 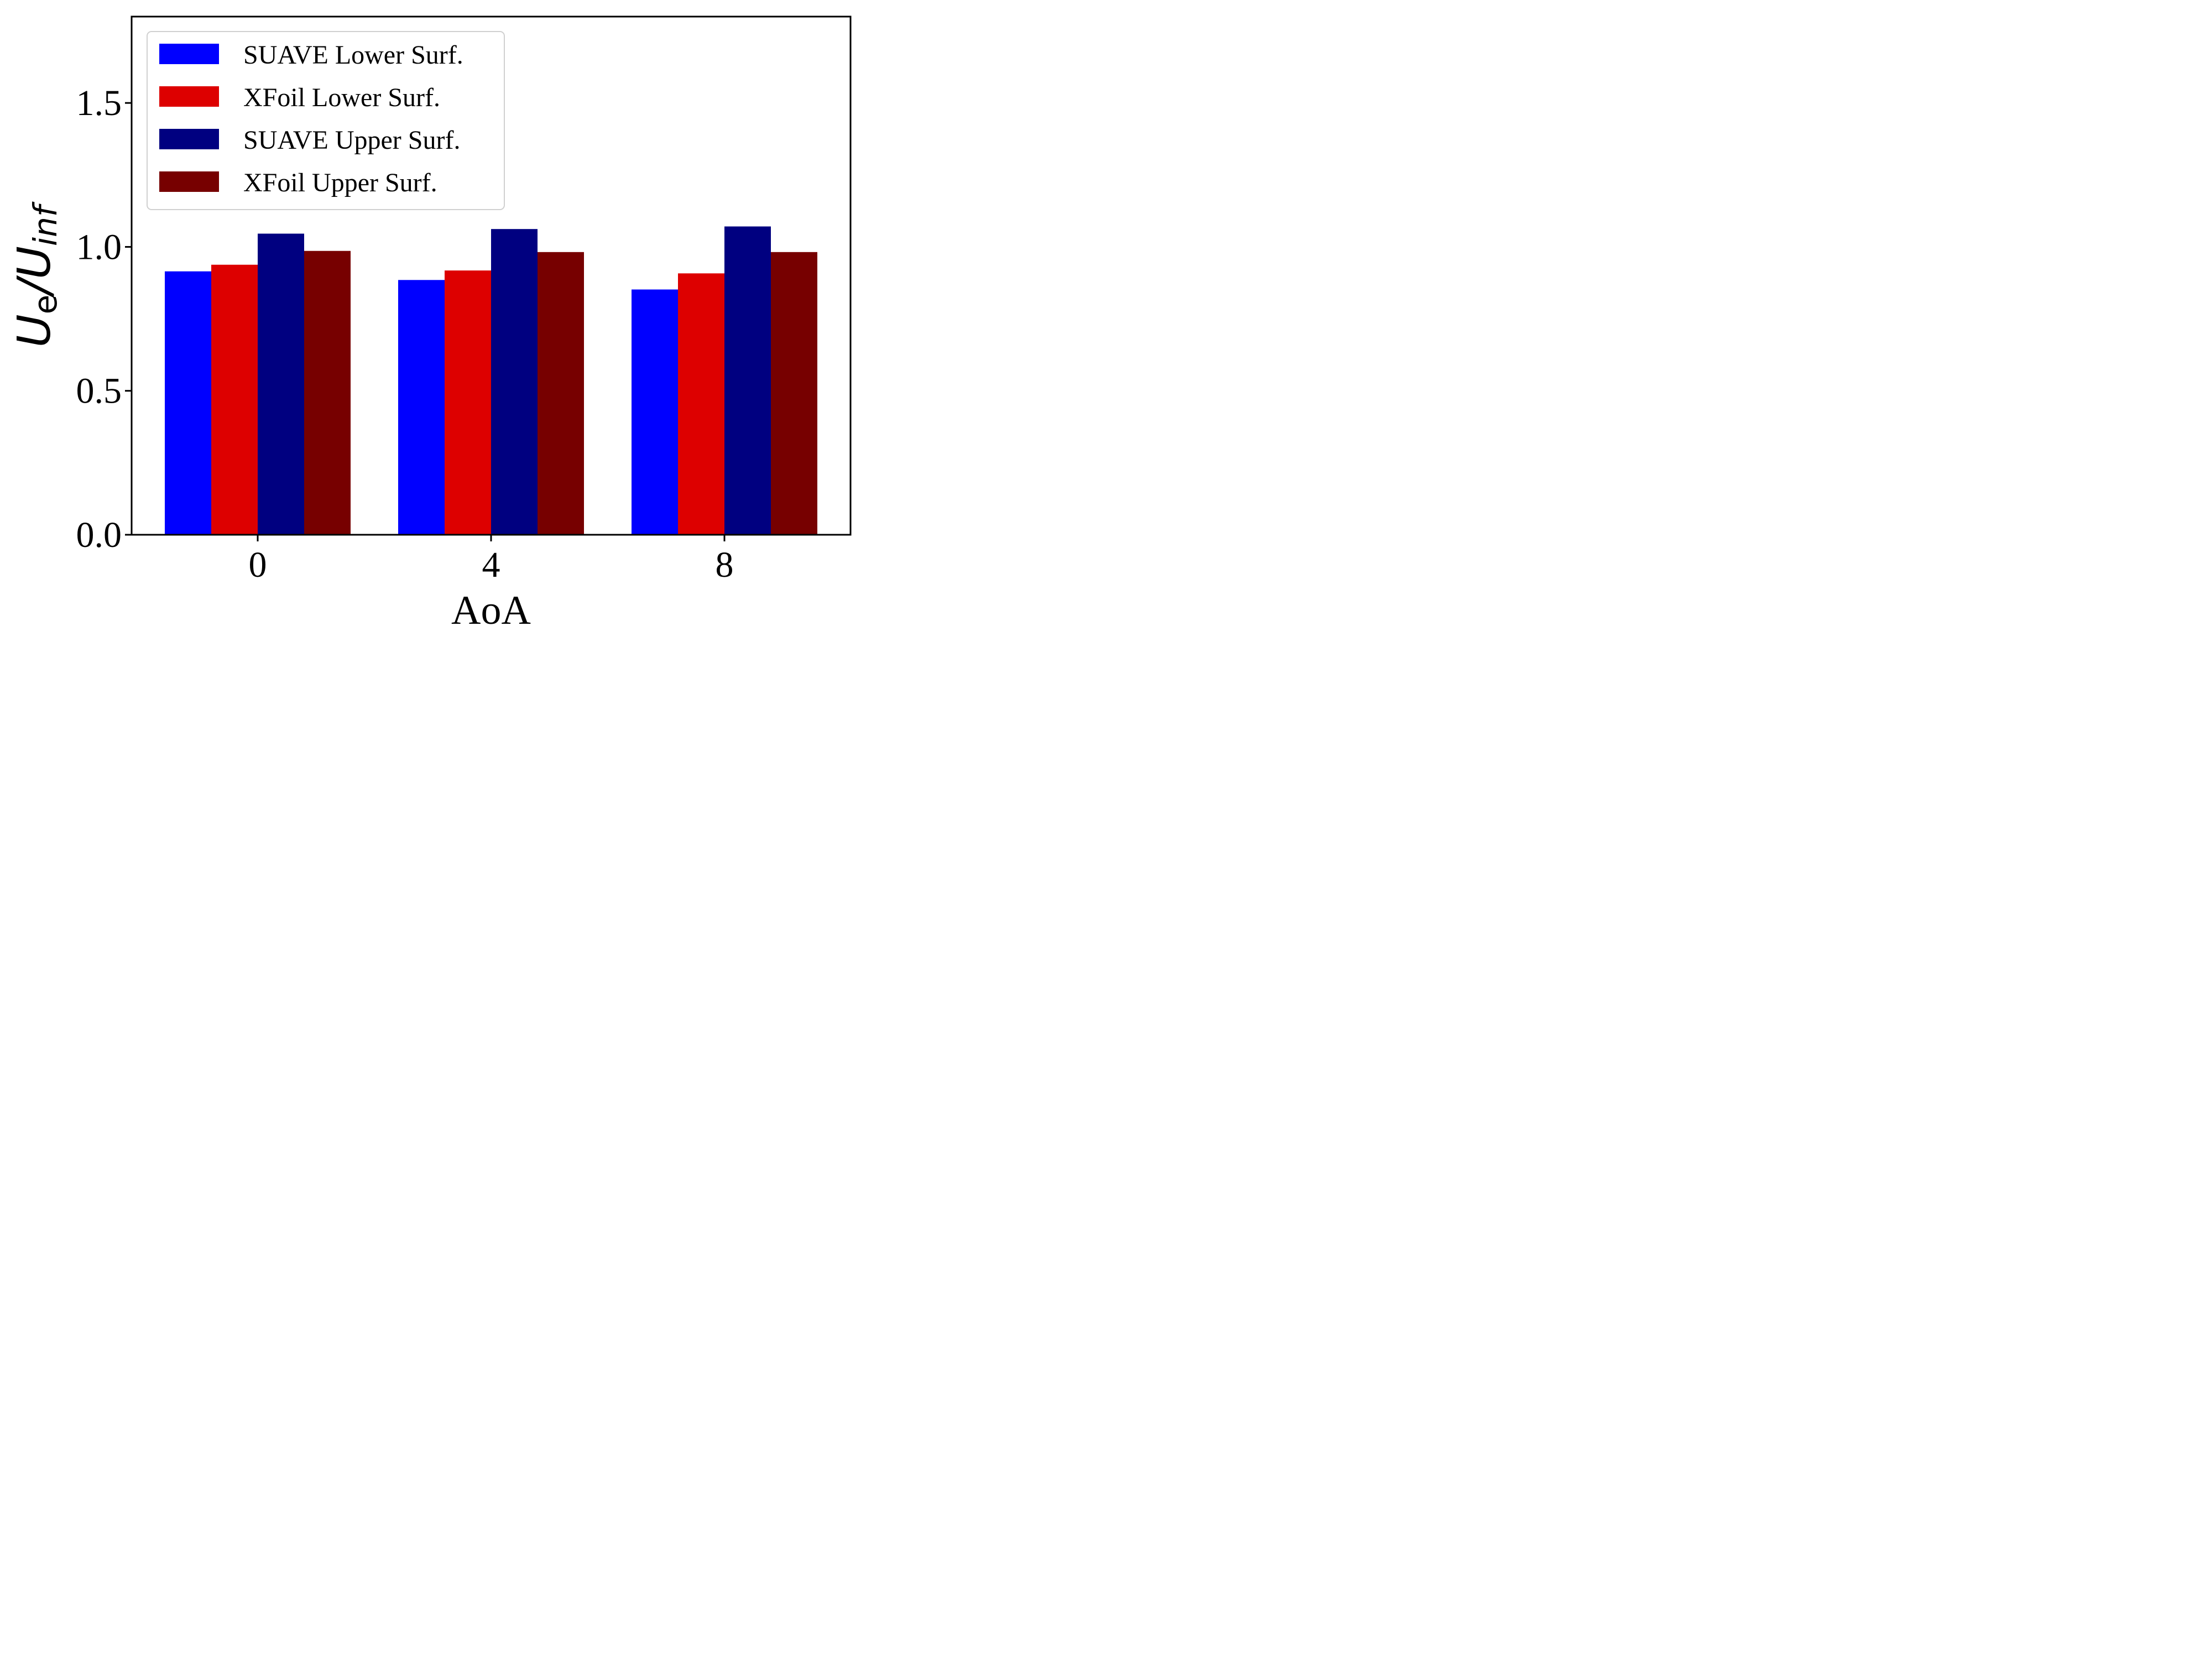 What do you see at coordinates (258, 565) in the screenshot?
I see `x-tick-label: 0` at bounding box center [258, 565].